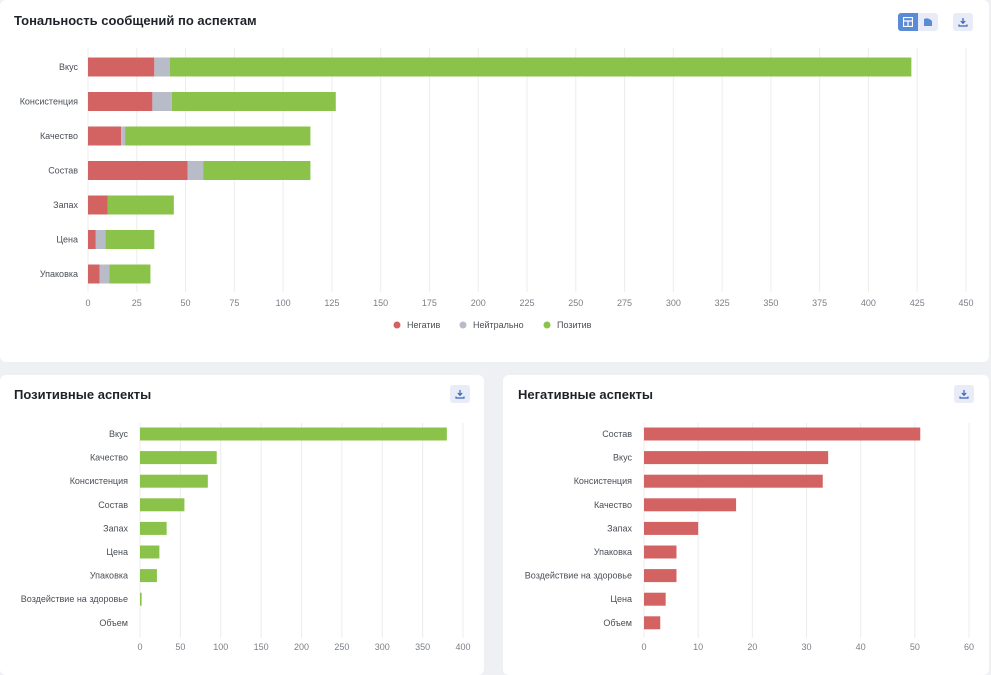 The height and width of the screenshot is (675, 991). What do you see at coordinates (908, 22) in the screenshot?
I see `table-icon` at bounding box center [908, 22].